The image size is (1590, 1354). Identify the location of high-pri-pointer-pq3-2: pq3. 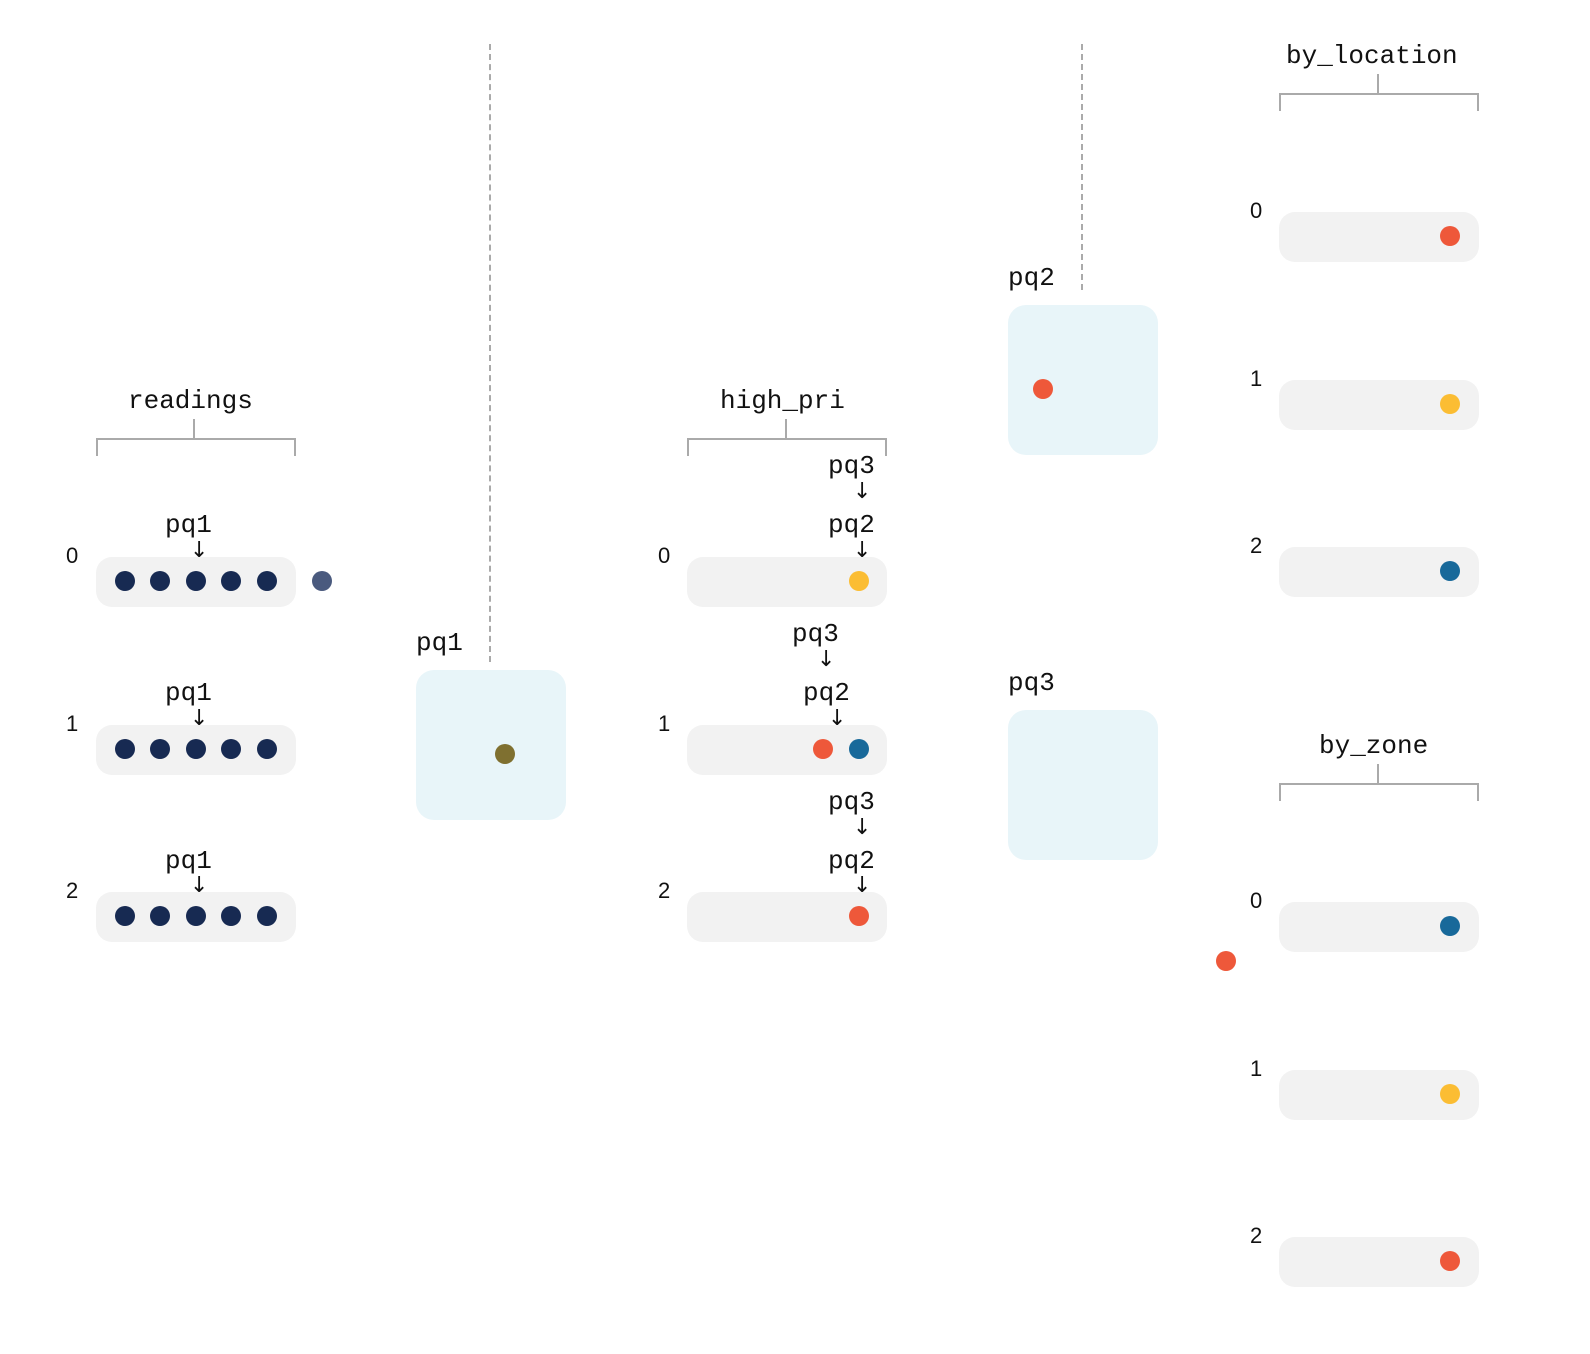
(851, 802).